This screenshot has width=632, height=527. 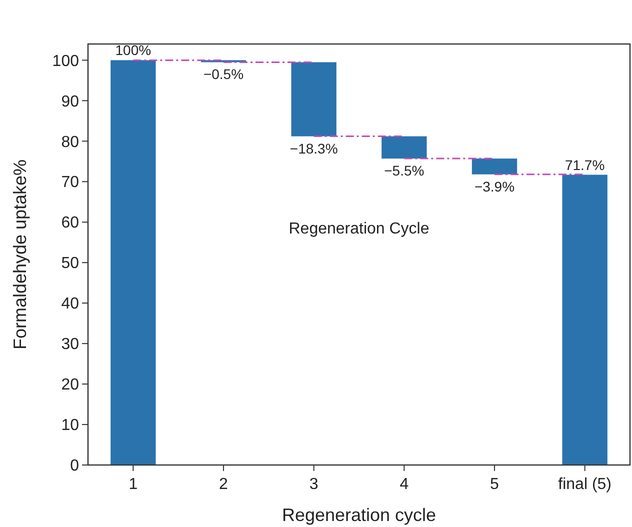 What do you see at coordinates (70, 345) in the screenshot?
I see `y-tick-label: 30` at bounding box center [70, 345].